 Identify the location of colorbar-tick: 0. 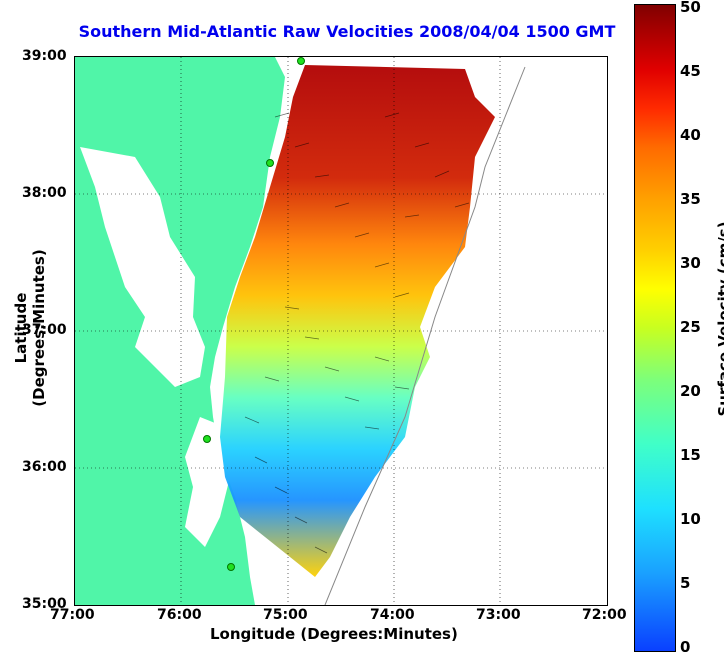
(685, 647).